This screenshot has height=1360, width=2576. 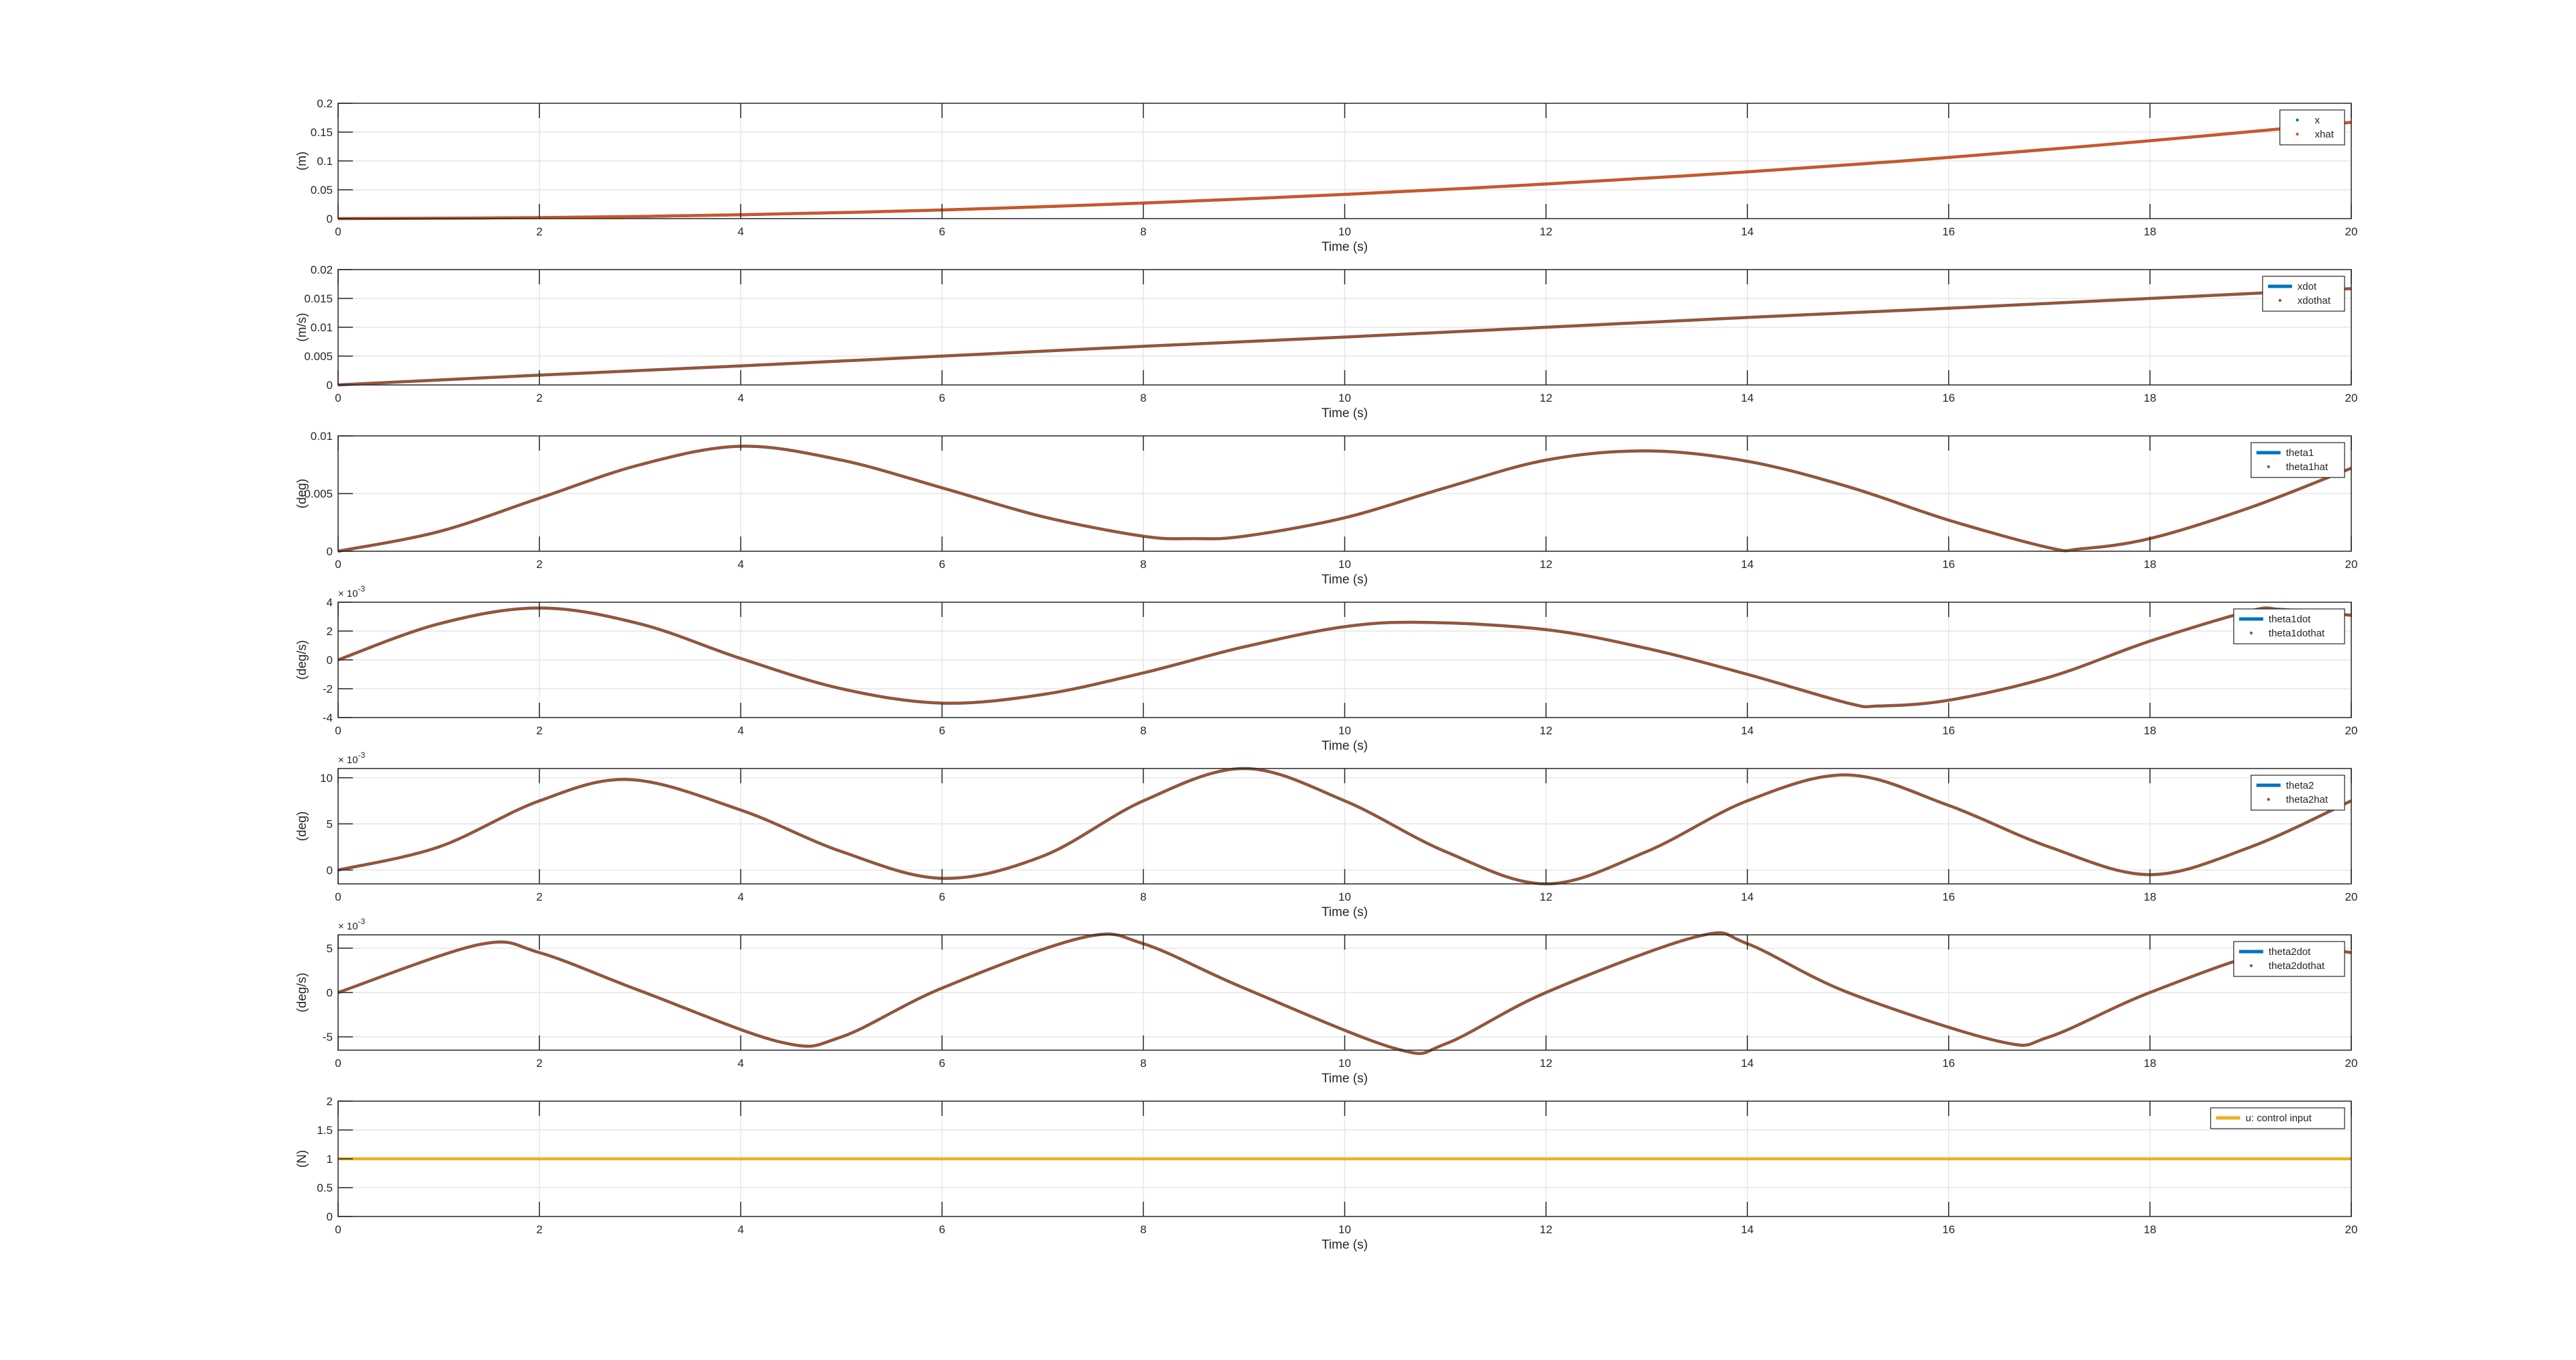 What do you see at coordinates (1344, 993) in the screenshot?
I see `series-line-theta2dothat` at bounding box center [1344, 993].